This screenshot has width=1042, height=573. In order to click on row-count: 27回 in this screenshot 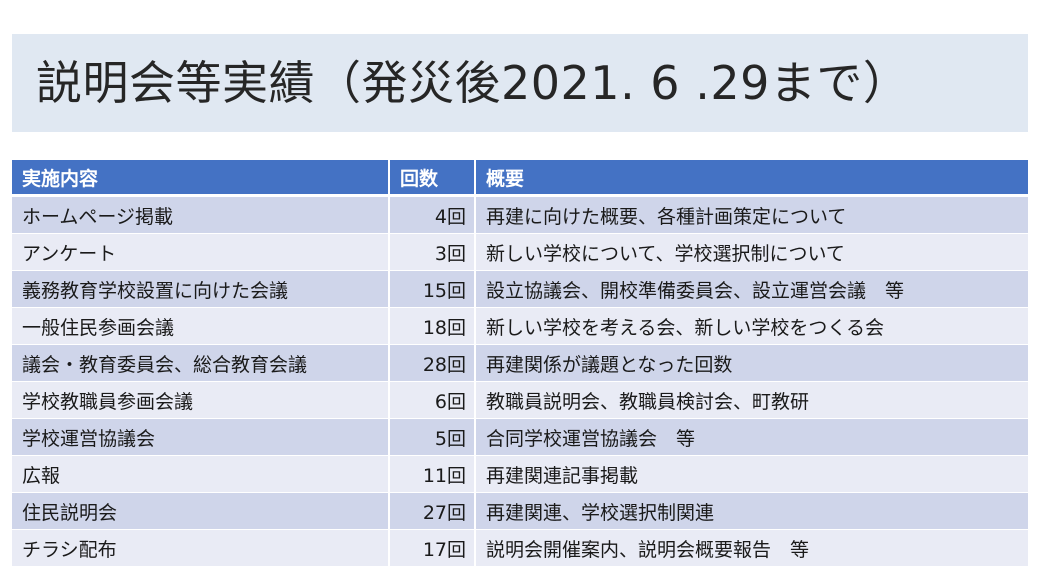, I will do `click(433, 511)`.